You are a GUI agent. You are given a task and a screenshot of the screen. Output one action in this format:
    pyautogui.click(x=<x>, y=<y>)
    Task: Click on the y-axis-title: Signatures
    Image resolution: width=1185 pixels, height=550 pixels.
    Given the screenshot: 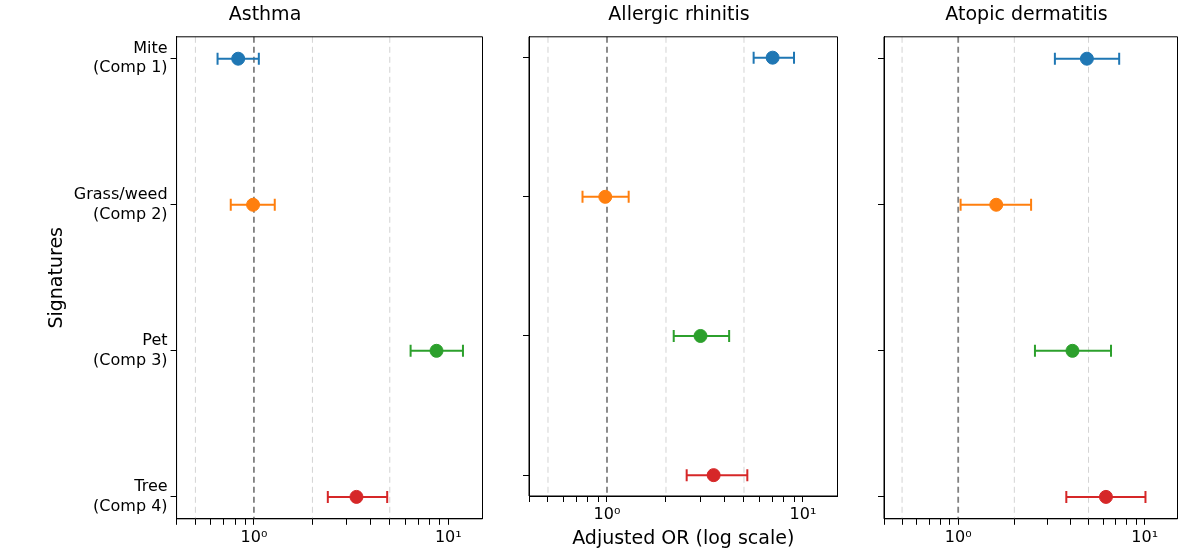 What is the action you would take?
    pyautogui.click(x=55, y=278)
    